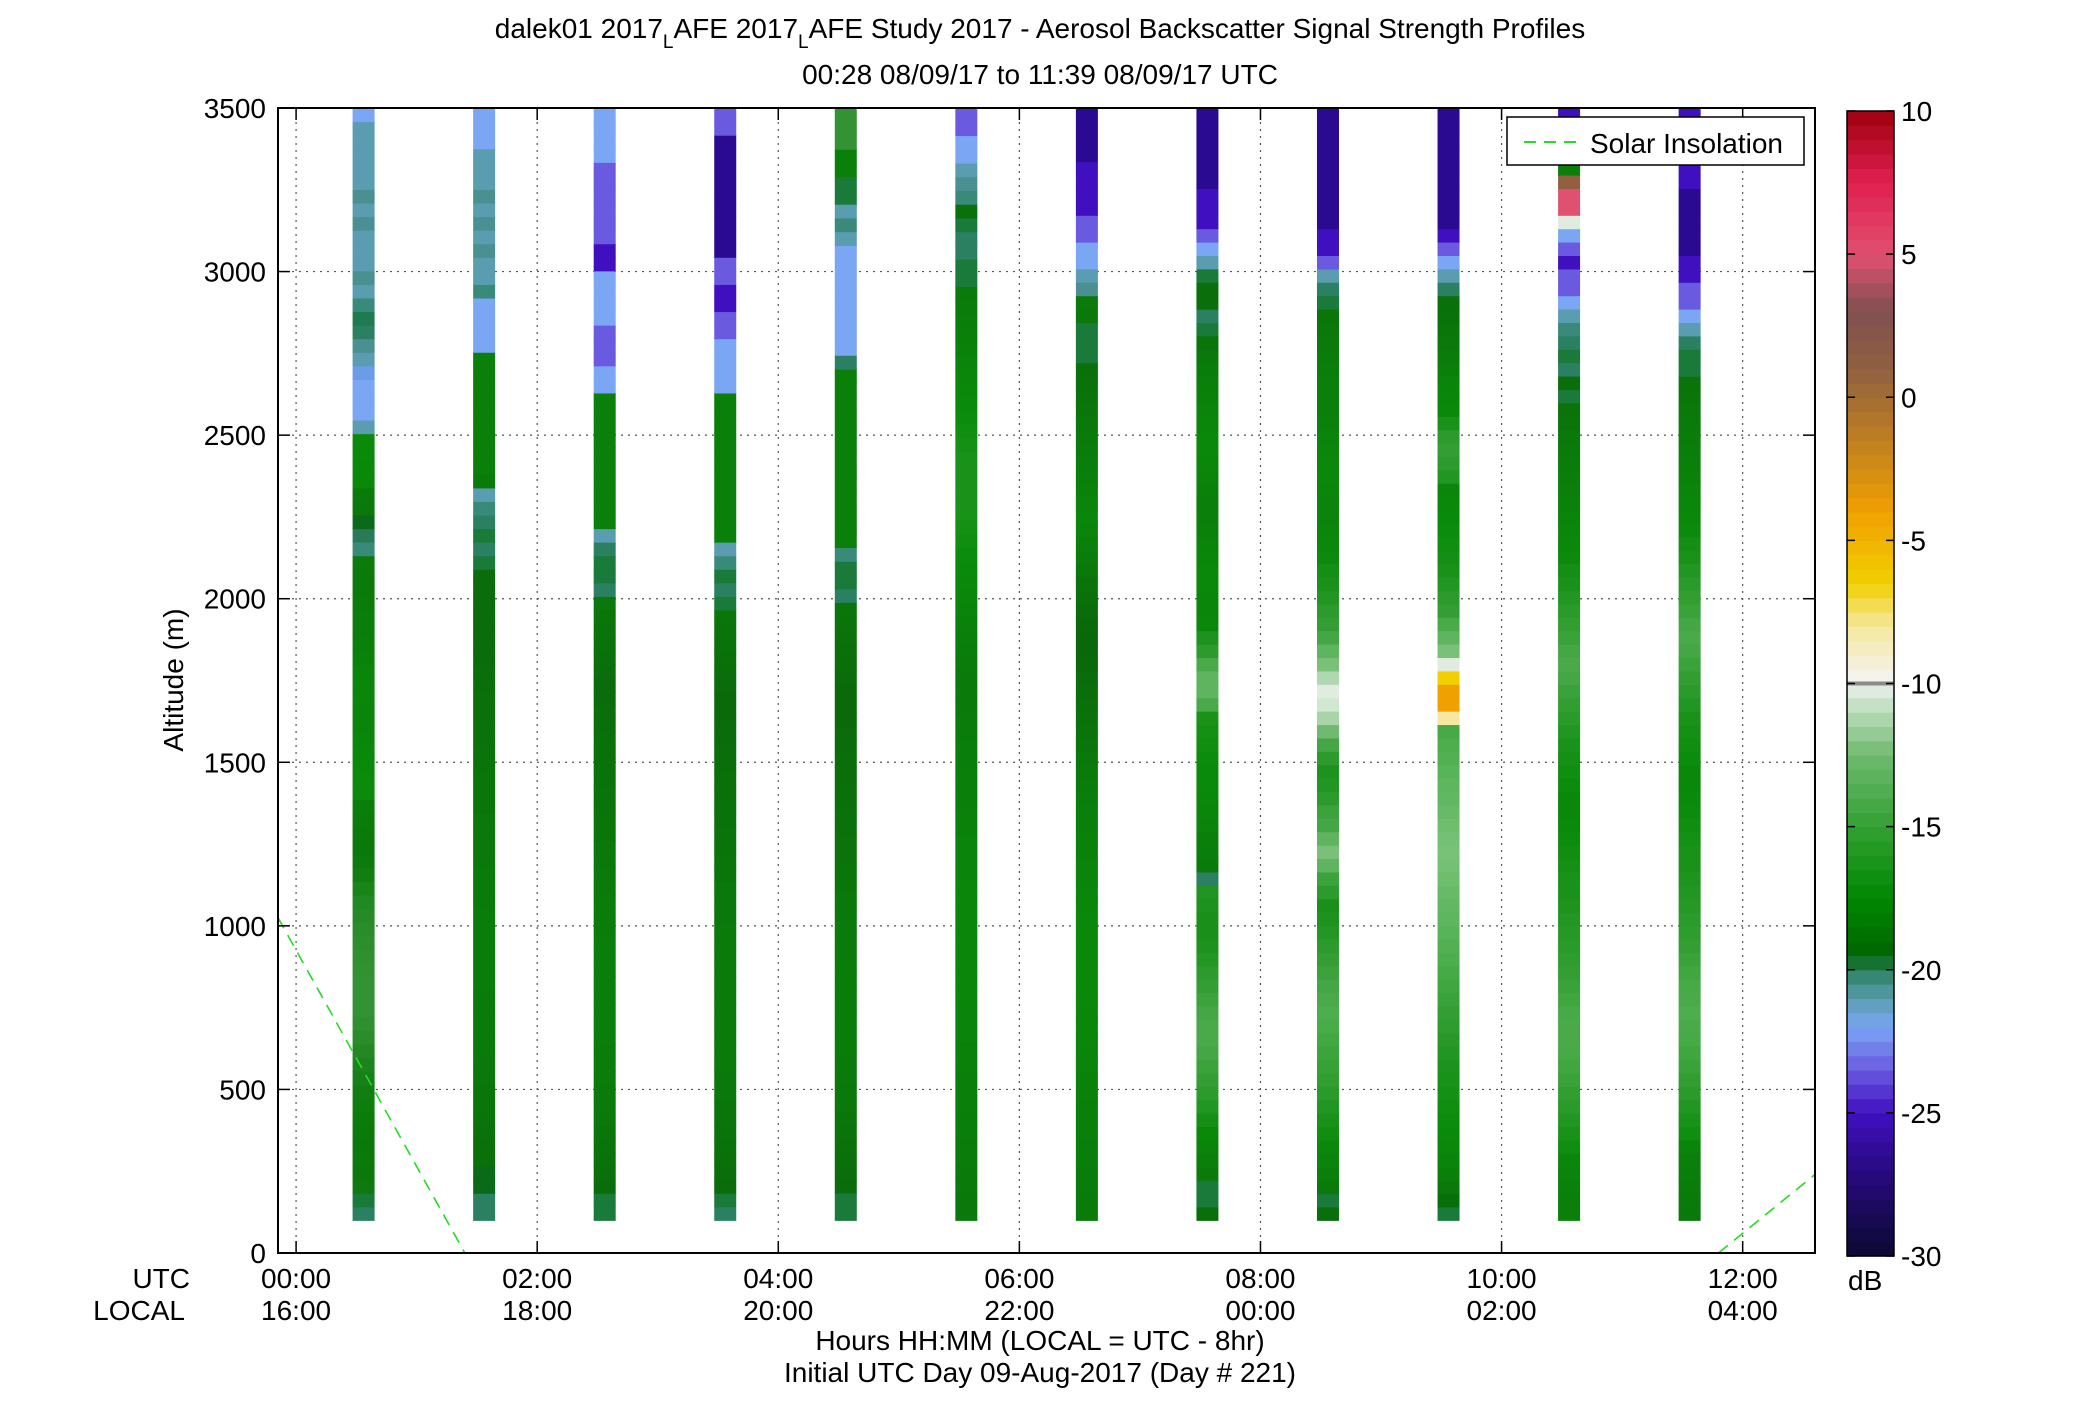 The height and width of the screenshot is (1425, 2098). Describe the element at coordinates (296, 1278) in the screenshot. I see `x-tick-label-utc: 00:00` at that location.